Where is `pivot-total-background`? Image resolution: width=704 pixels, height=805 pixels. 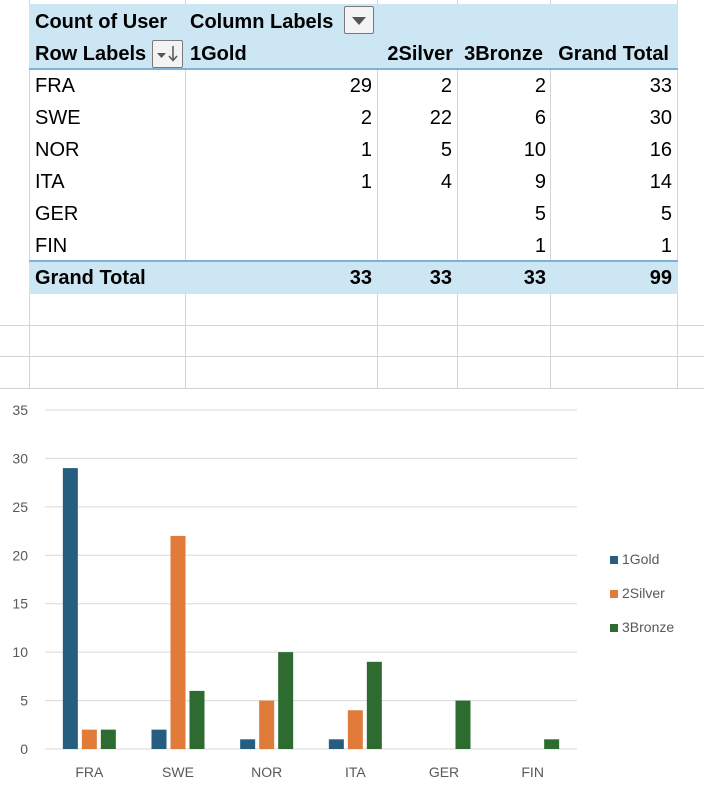 pivot-total-background is located at coordinates (353, 277).